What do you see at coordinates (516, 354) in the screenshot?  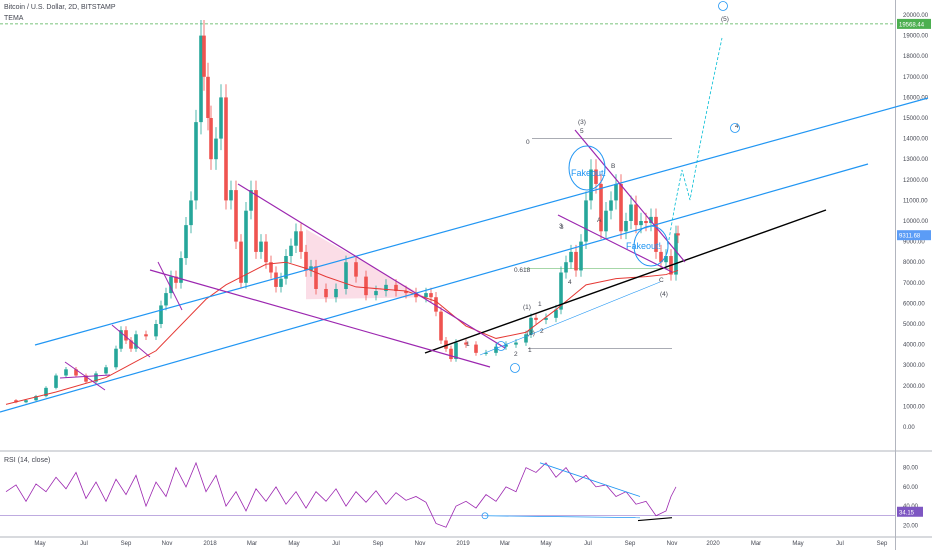 I see `wave-label: 2` at bounding box center [516, 354].